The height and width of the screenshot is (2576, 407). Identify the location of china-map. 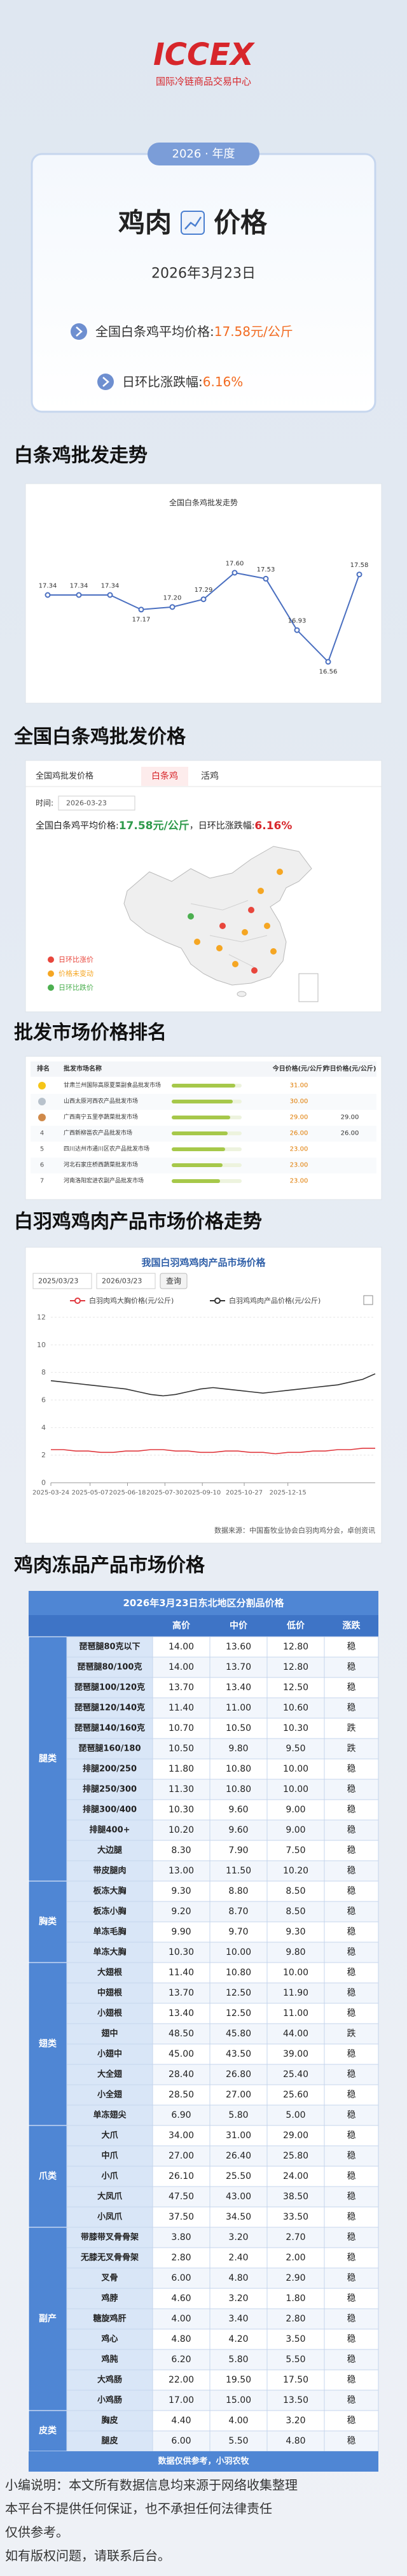
(217, 916).